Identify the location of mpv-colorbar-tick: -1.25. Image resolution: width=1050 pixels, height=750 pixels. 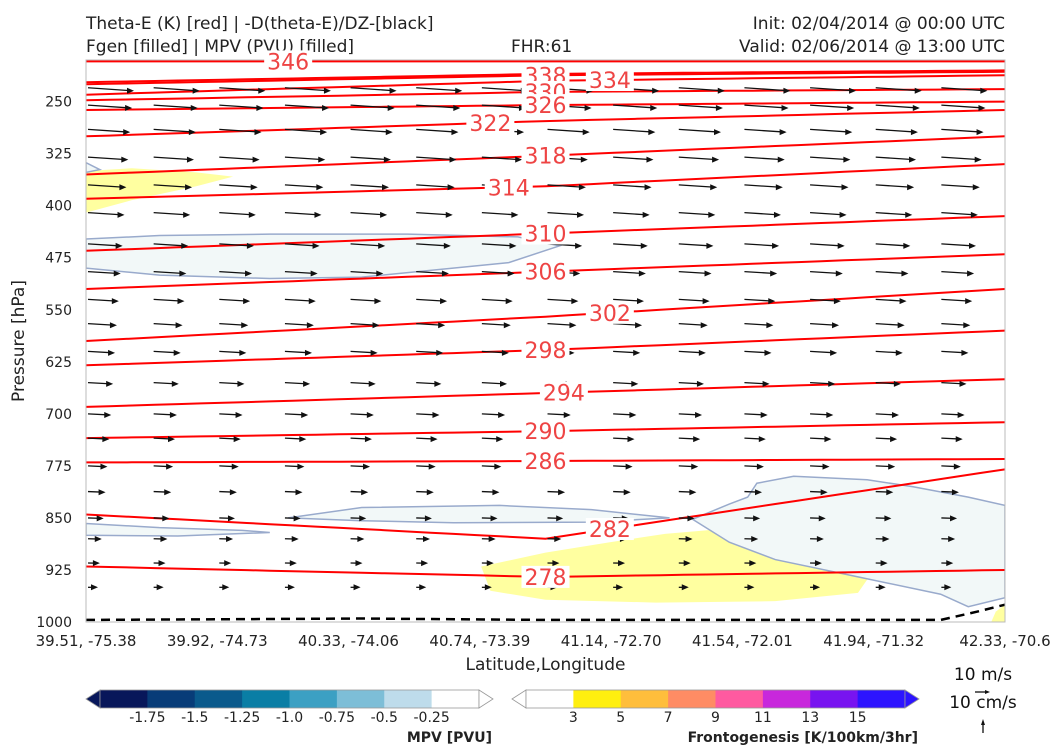
(242, 718).